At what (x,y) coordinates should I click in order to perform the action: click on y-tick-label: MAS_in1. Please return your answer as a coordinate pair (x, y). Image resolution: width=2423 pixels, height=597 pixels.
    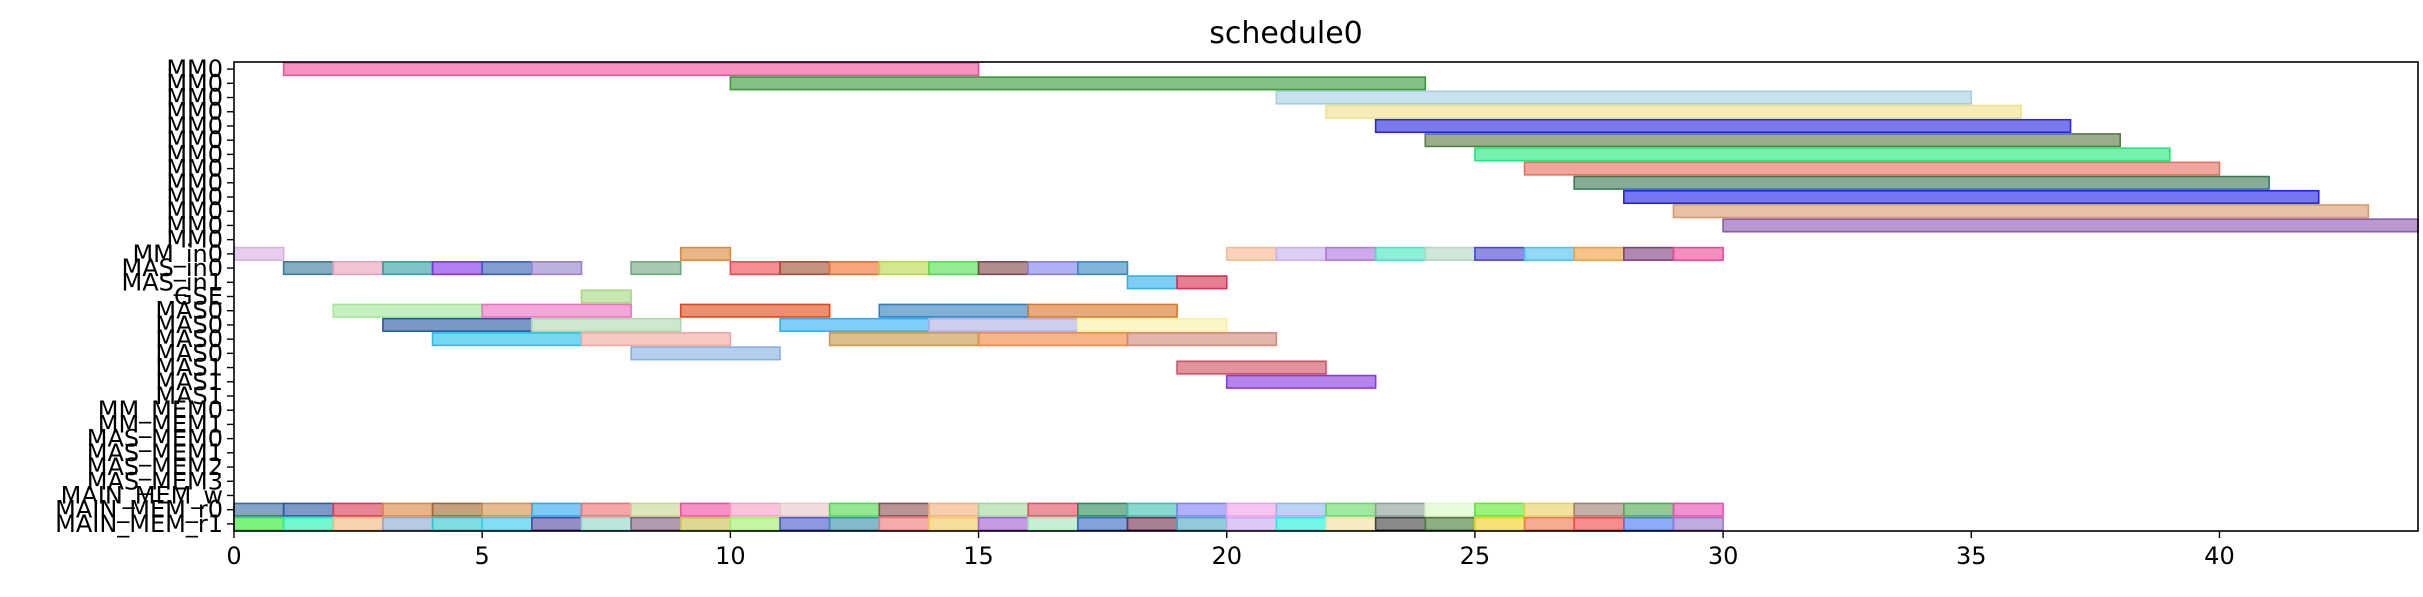
    Looking at the image, I should click on (172, 282).